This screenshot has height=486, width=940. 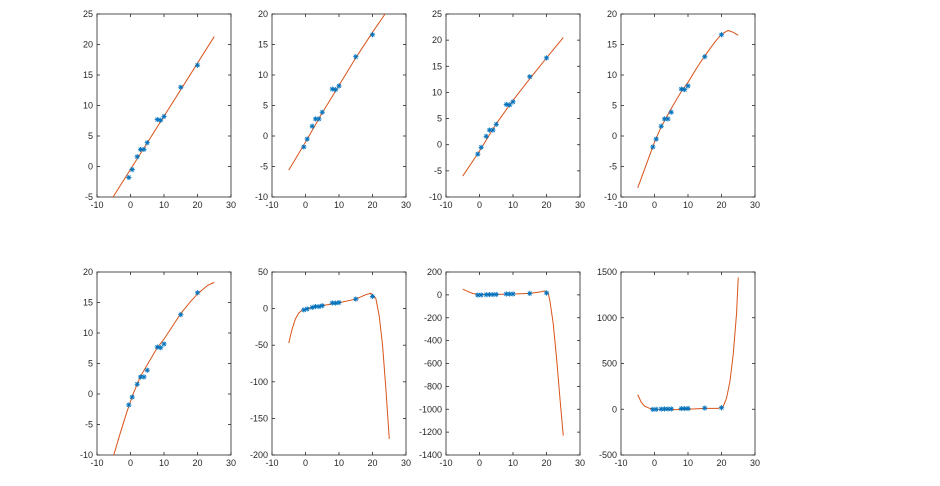 I want to click on y-tick-label: -400, so click(x=433, y=341).